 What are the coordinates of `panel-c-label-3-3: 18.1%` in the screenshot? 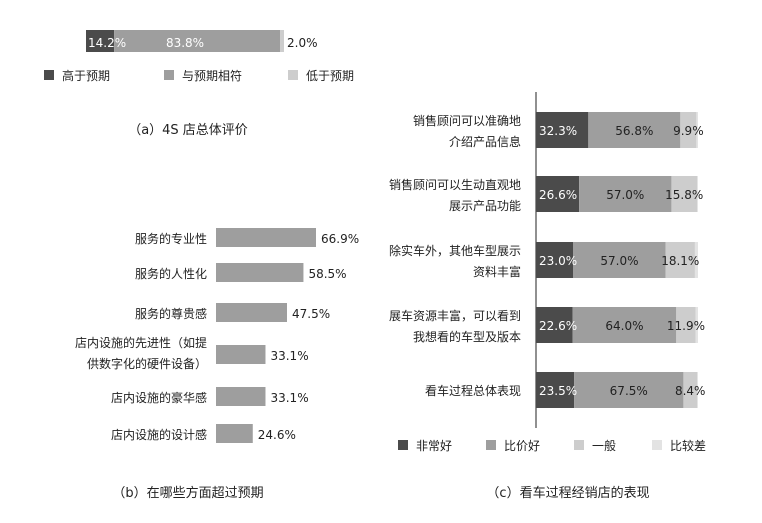 It's located at (680, 261).